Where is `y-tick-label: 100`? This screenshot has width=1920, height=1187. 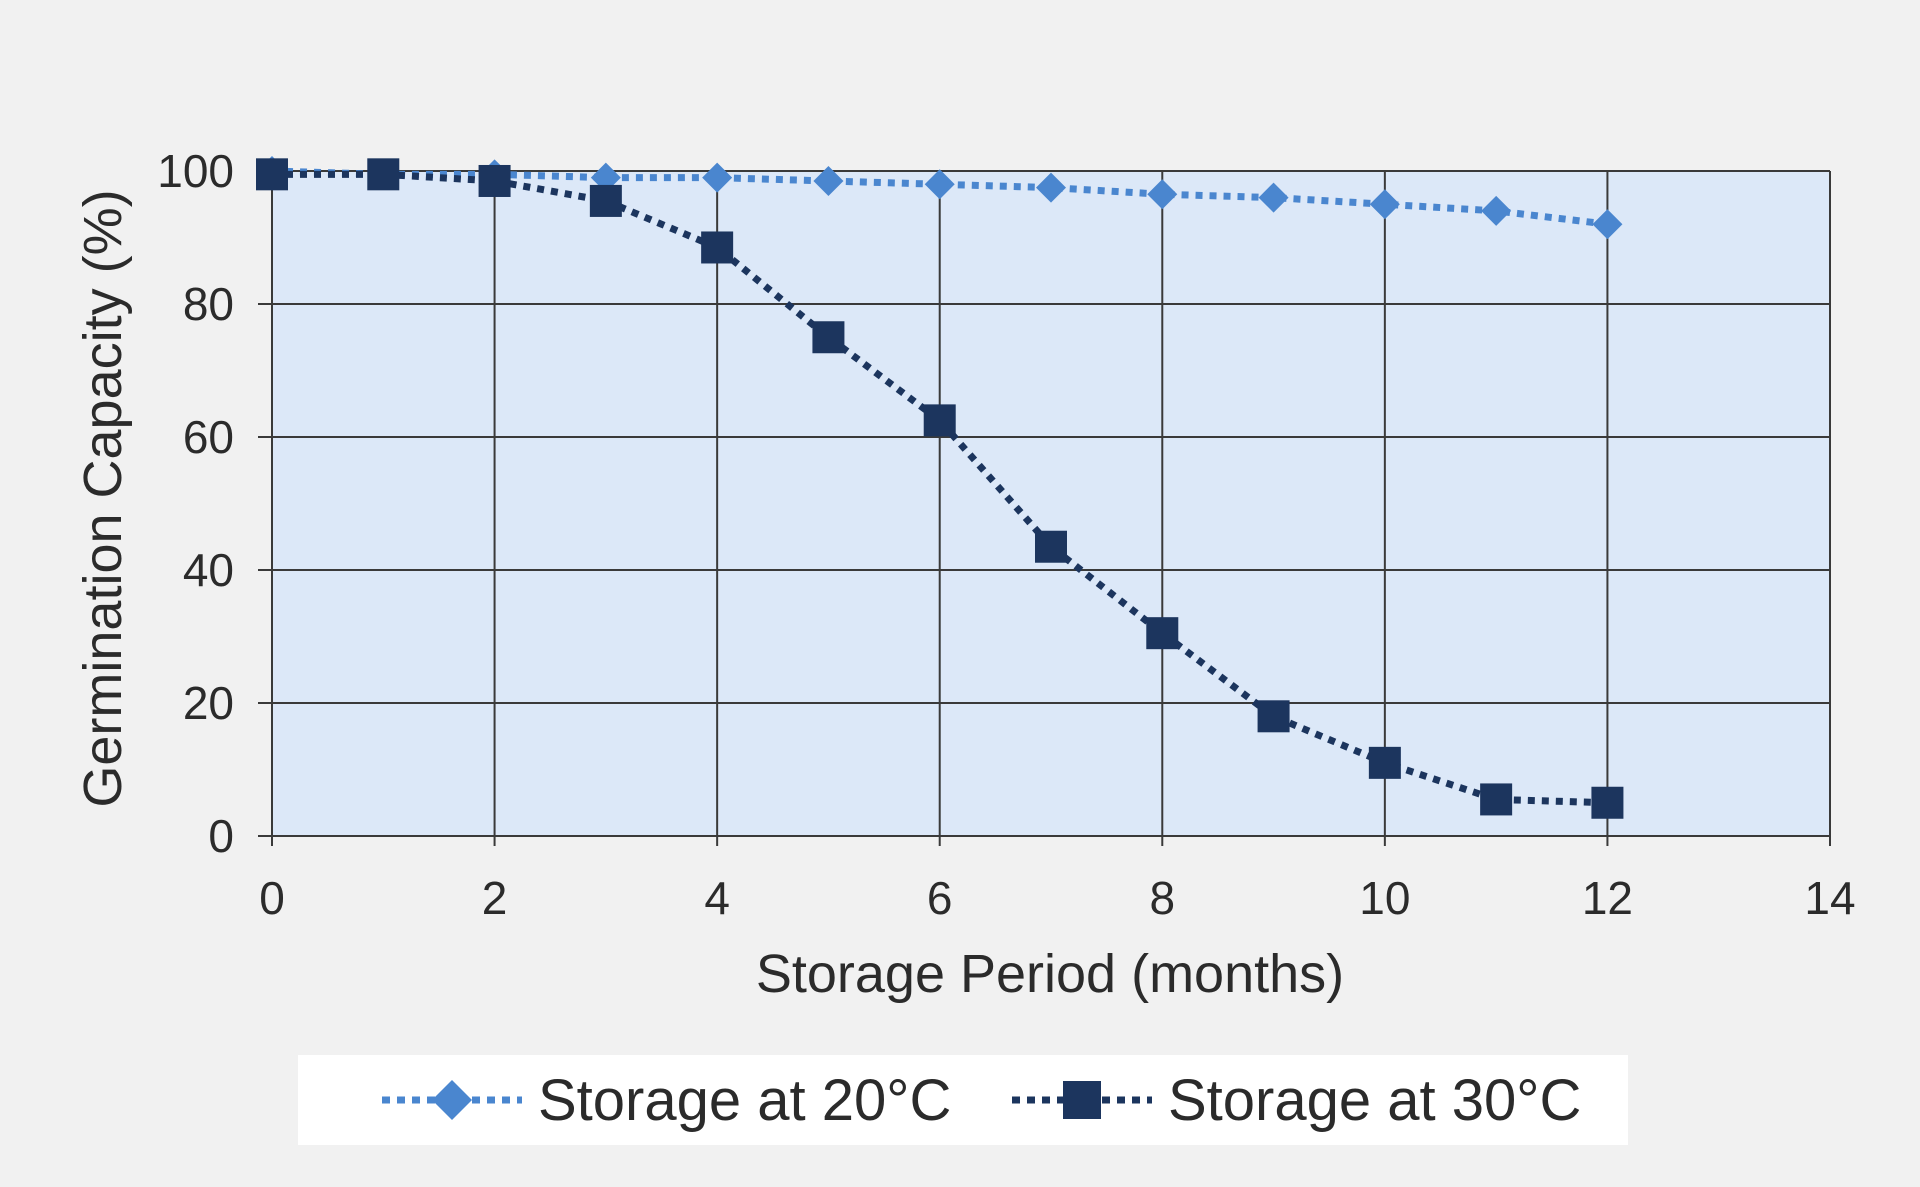
y-tick-label: 100 is located at coordinates (195, 171).